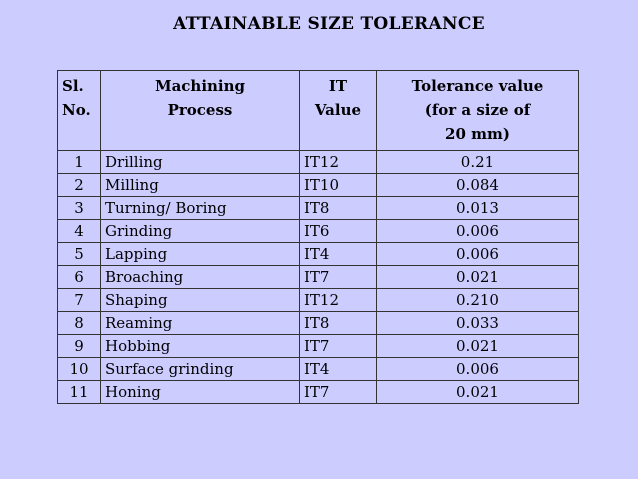 This screenshot has height=479, width=638. What do you see at coordinates (338, 231) in the screenshot?
I see `cell-it-value: IT6` at bounding box center [338, 231].